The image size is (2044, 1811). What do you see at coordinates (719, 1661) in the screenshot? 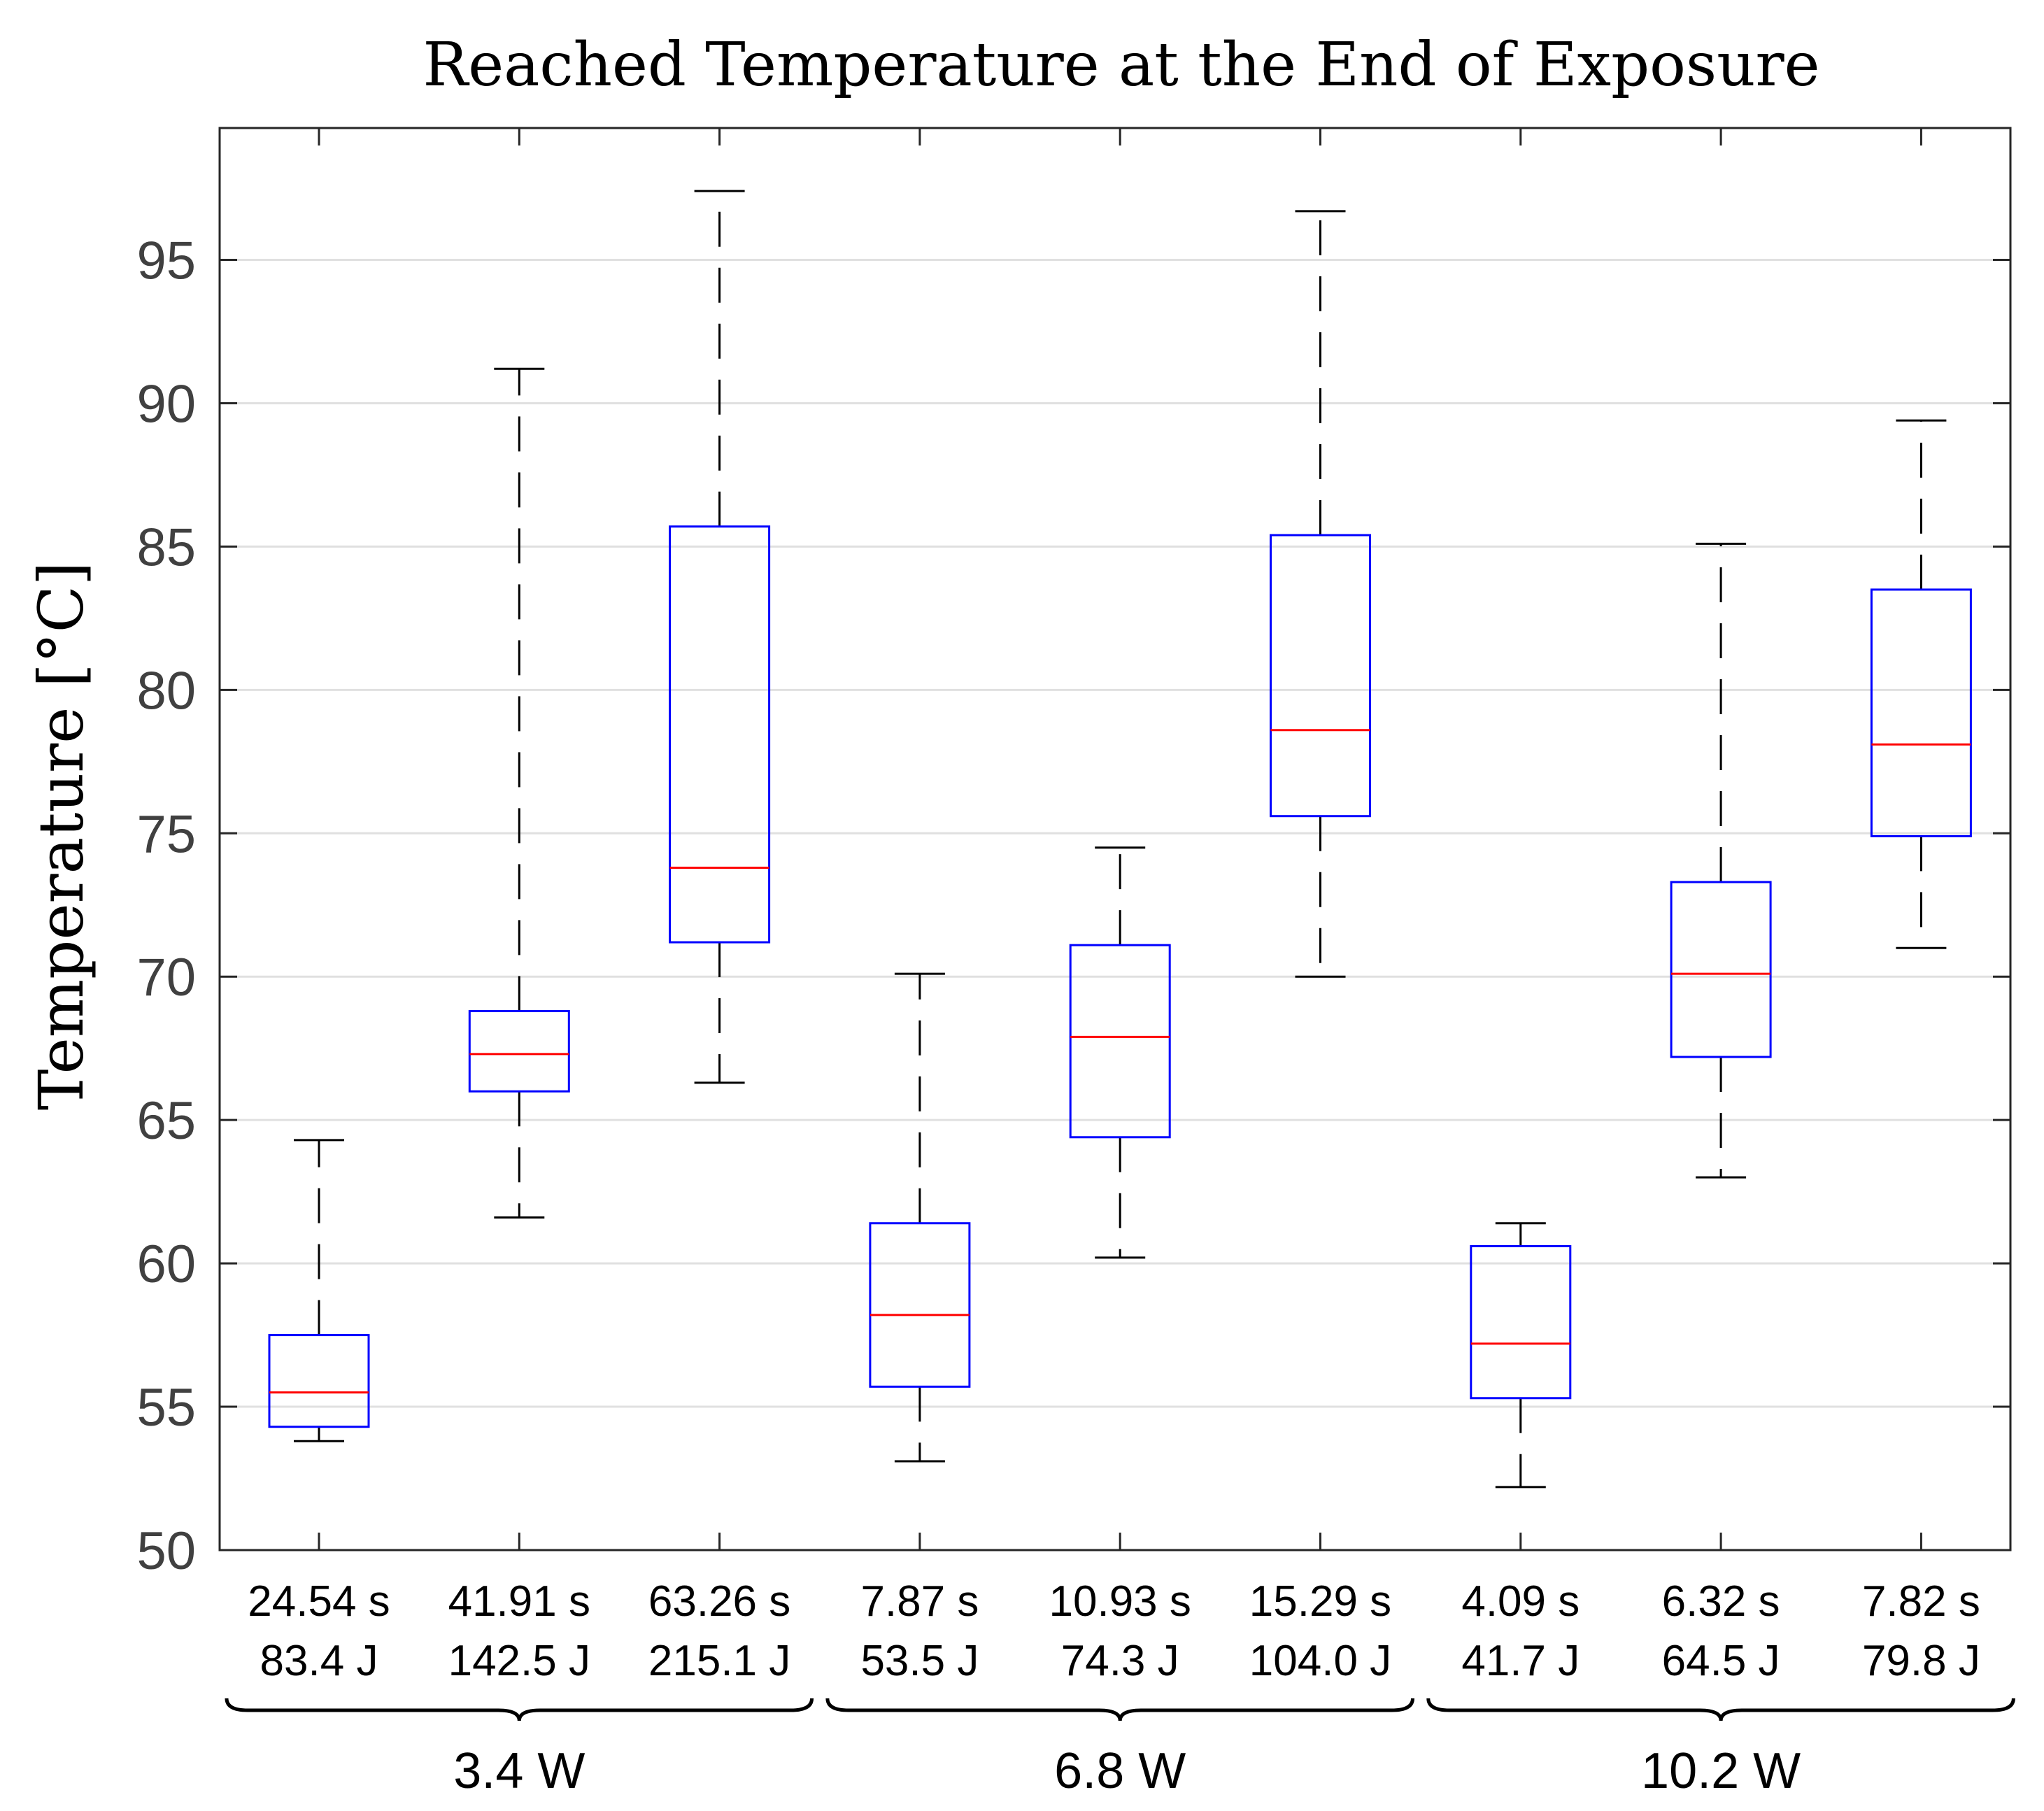
I see `category-energy-label: 215.1 J` at bounding box center [719, 1661].